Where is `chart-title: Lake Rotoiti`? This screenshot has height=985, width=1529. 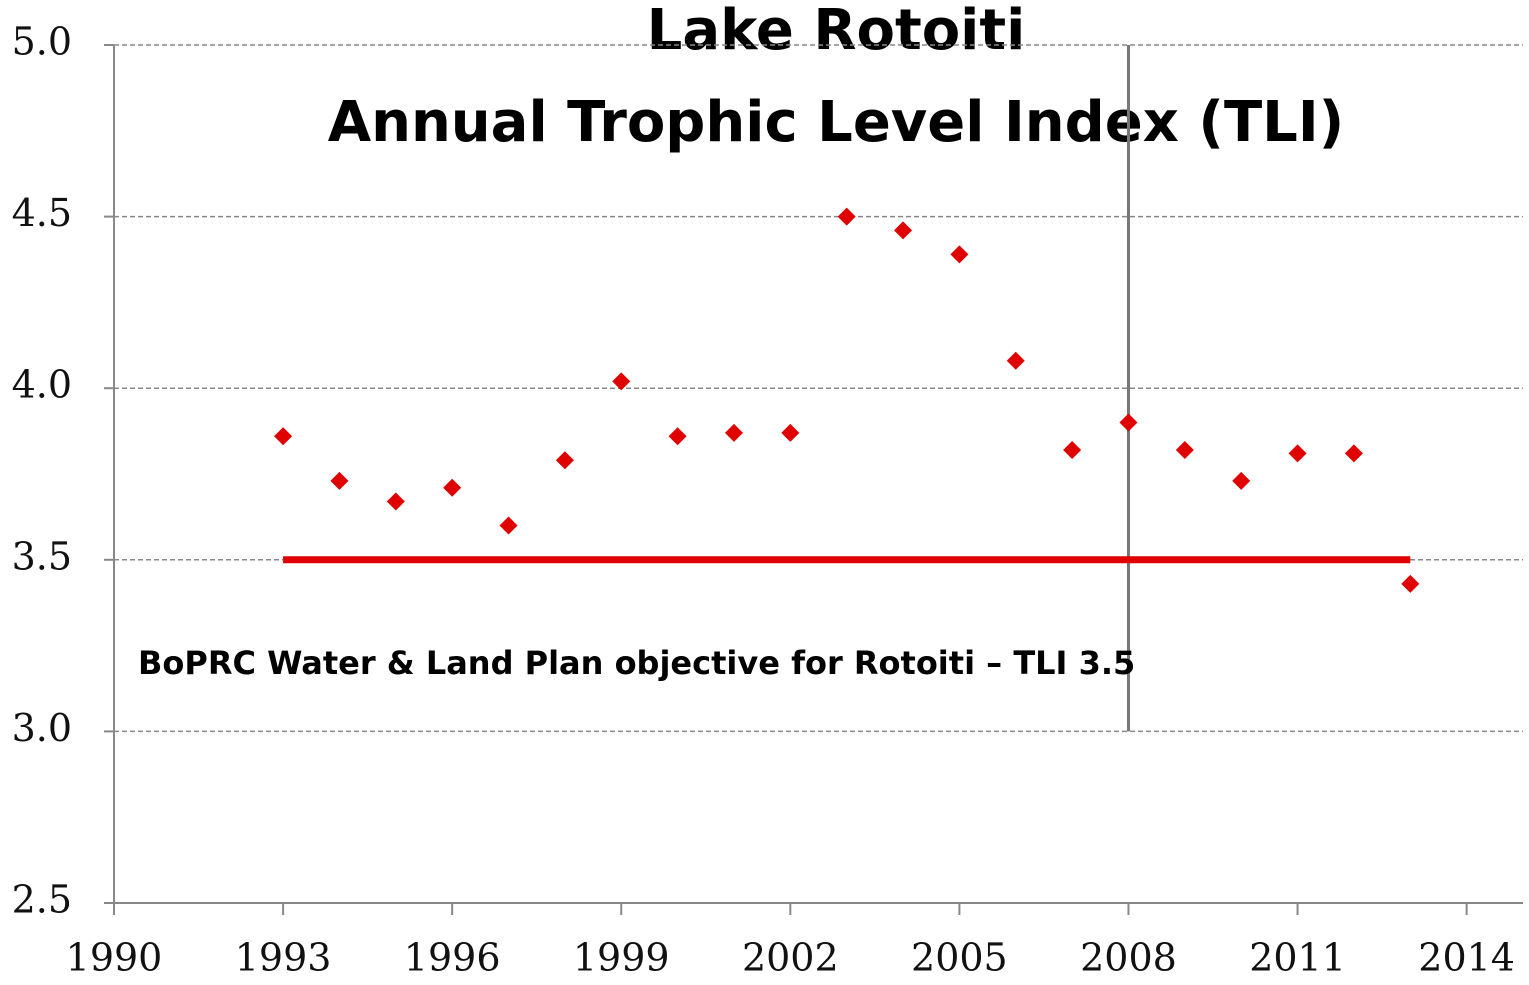 chart-title: Lake Rotoiti is located at coordinates (836, 31).